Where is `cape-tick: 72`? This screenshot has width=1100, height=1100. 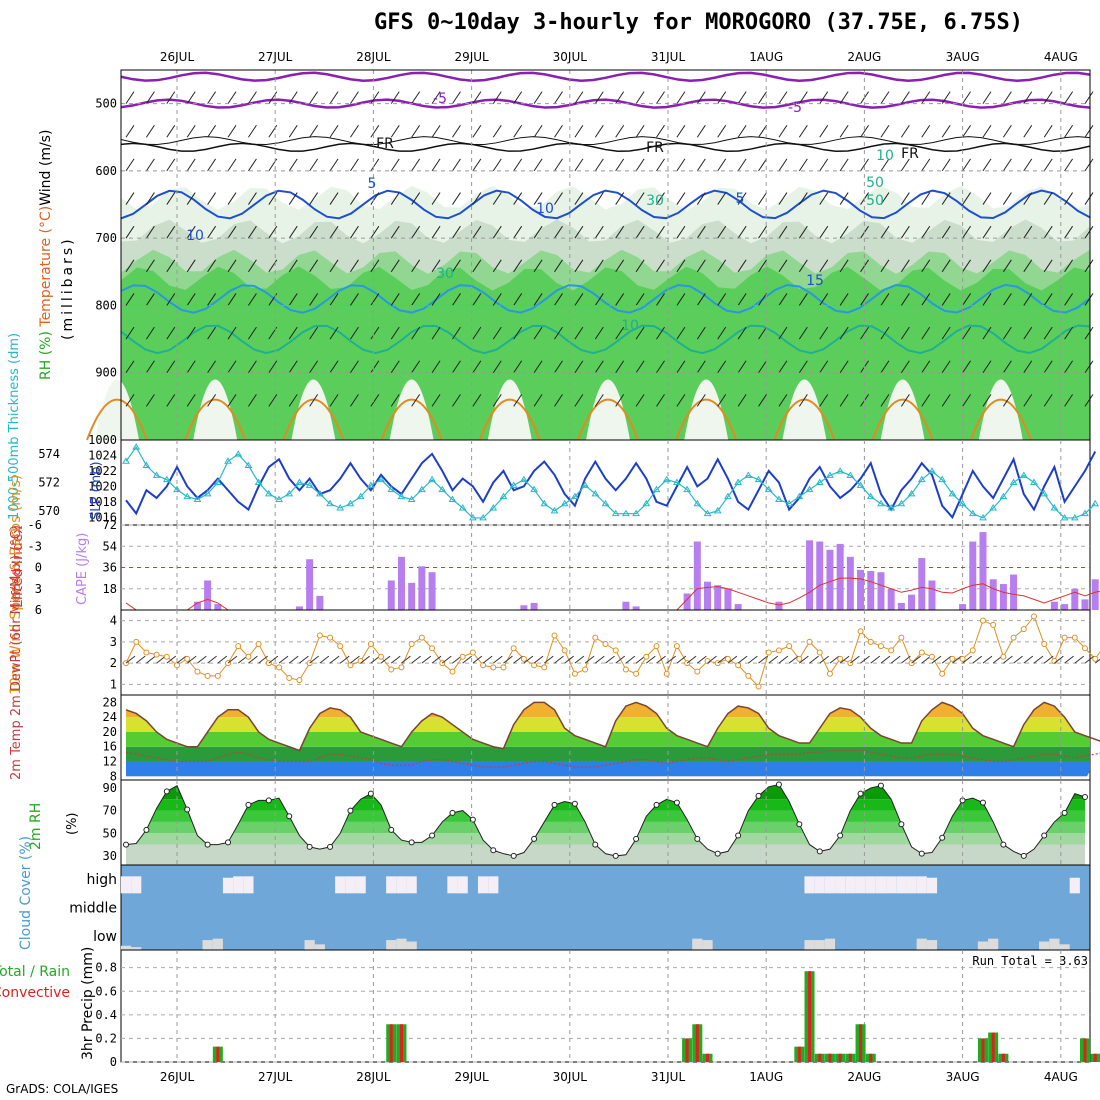 cape-tick: 72 is located at coordinates (110, 525).